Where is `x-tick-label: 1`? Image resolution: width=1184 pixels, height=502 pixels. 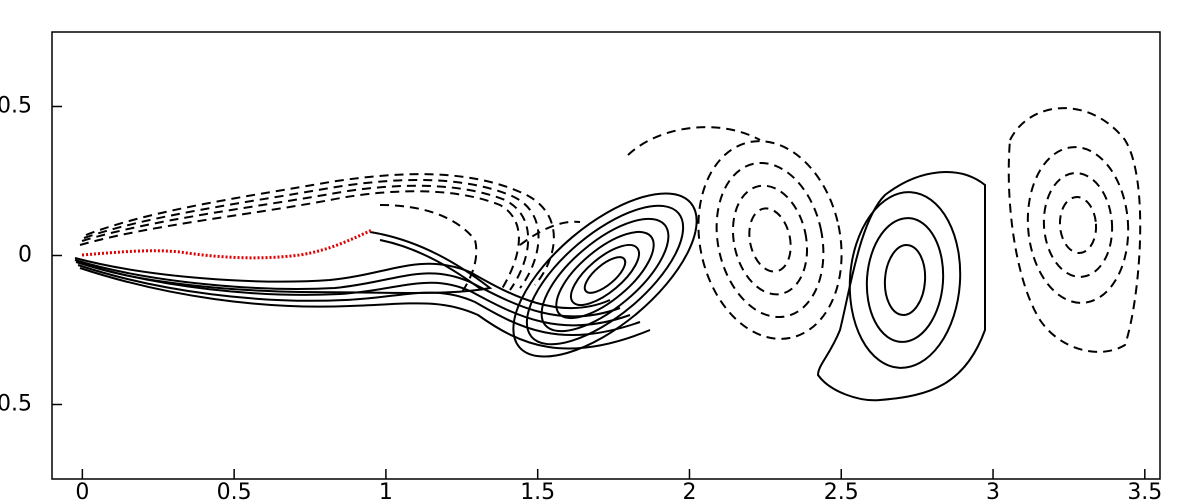 x-tick-label: 1 is located at coordinates (386, 491).